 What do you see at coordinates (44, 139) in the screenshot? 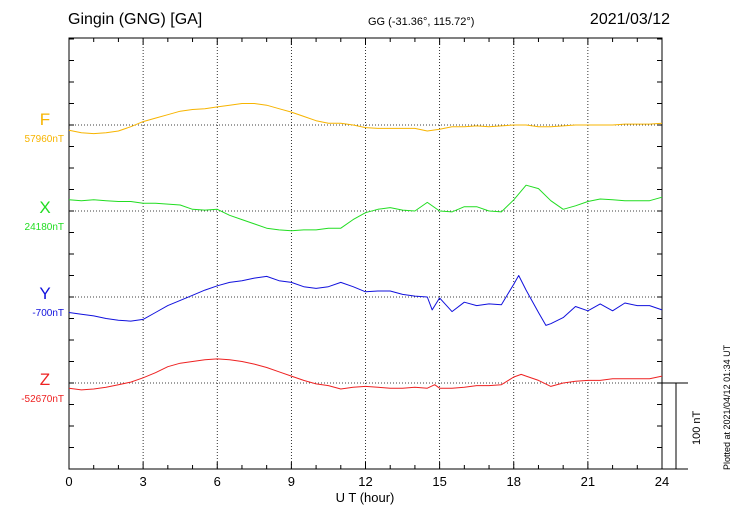
I see `series-baseline-f: 57960nT` at bounding box center [44, 139].